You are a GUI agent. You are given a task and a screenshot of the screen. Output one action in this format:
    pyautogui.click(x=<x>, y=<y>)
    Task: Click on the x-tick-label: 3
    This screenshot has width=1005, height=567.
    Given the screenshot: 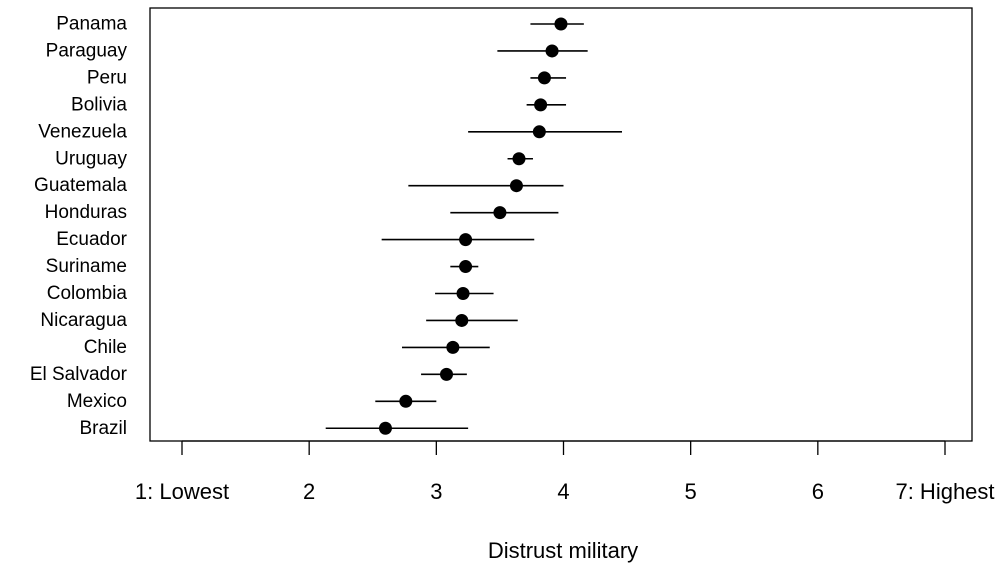 What is the action you would take?
    pyautogui.click(x=436, y=491)
    